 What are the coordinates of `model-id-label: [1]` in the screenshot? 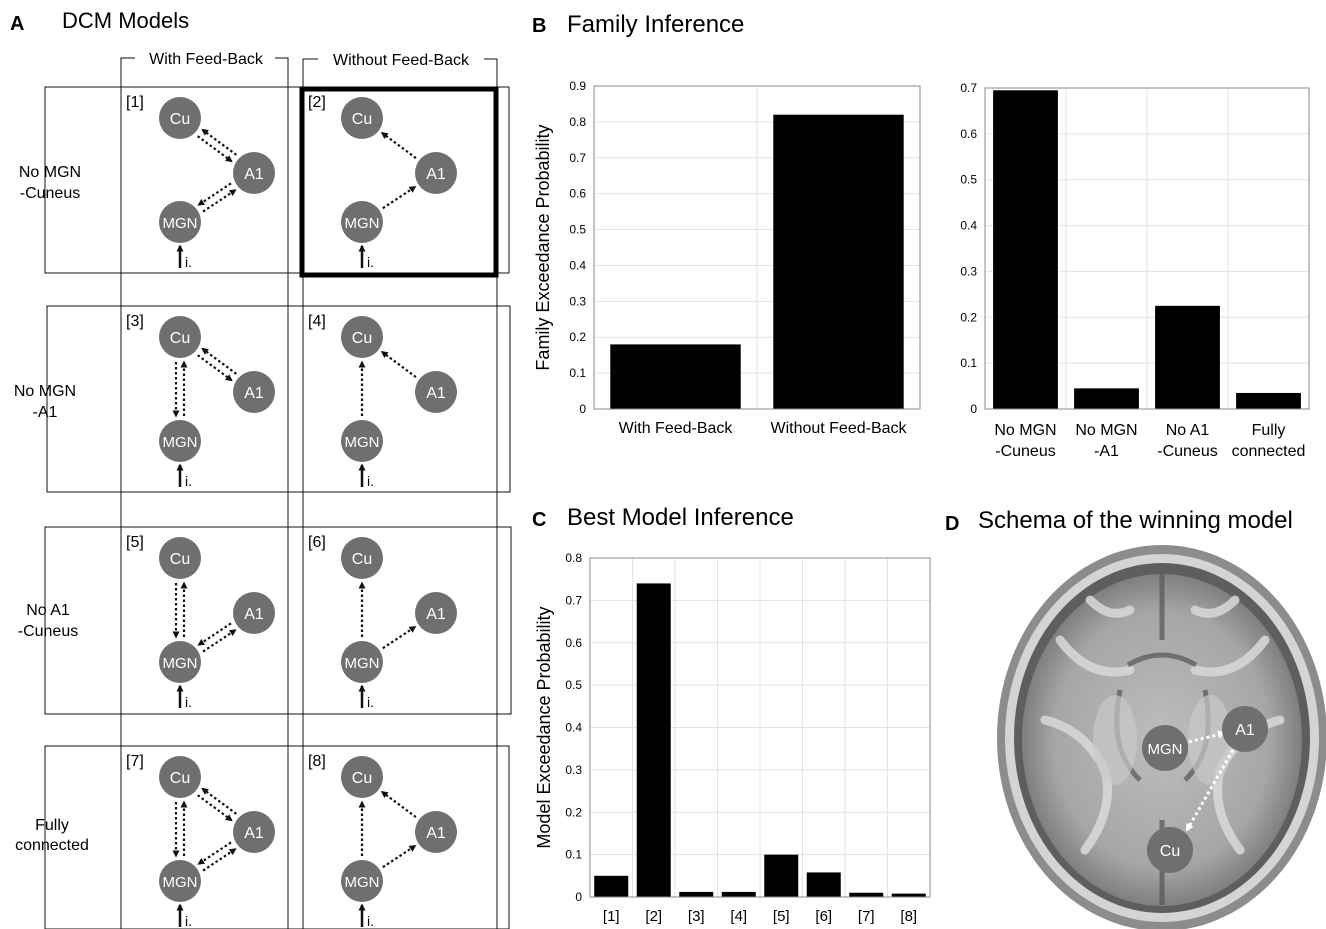 It's located at (135, 102).